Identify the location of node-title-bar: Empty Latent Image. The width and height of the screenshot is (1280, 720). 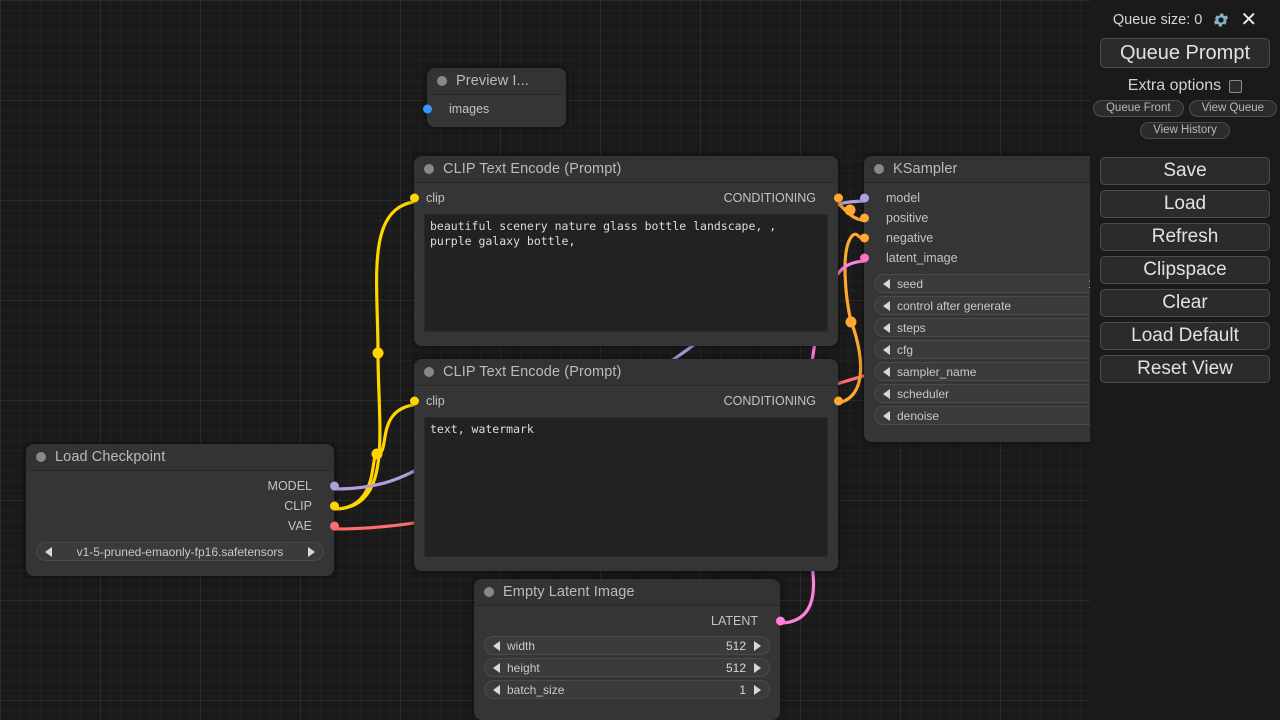
(627, 592).